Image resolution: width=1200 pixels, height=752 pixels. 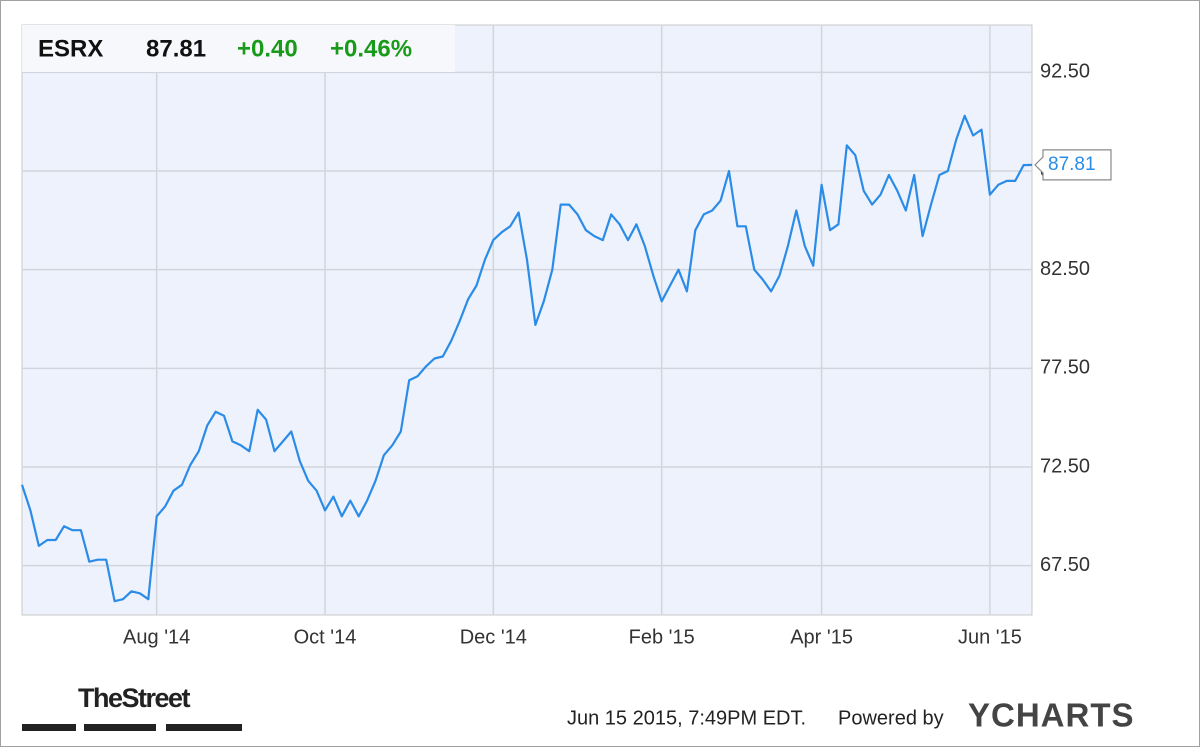 I want to click on powered-by: Powered by, so click(x=891, y=718).